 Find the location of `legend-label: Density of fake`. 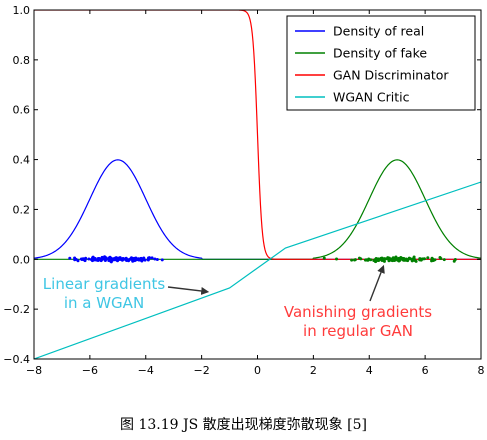

legend-label: Density of fake is located at coordinates (380, 53).